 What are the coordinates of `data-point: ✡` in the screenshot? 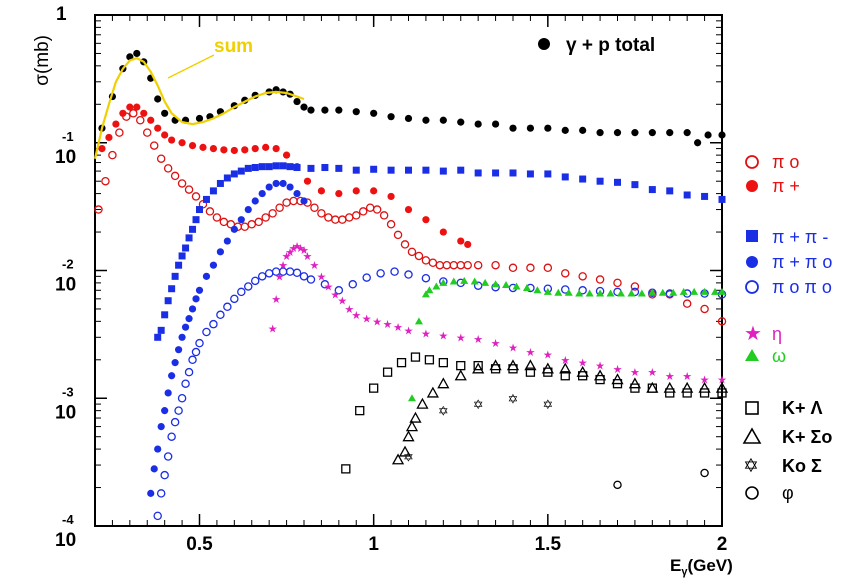 It's located at (478, 404).